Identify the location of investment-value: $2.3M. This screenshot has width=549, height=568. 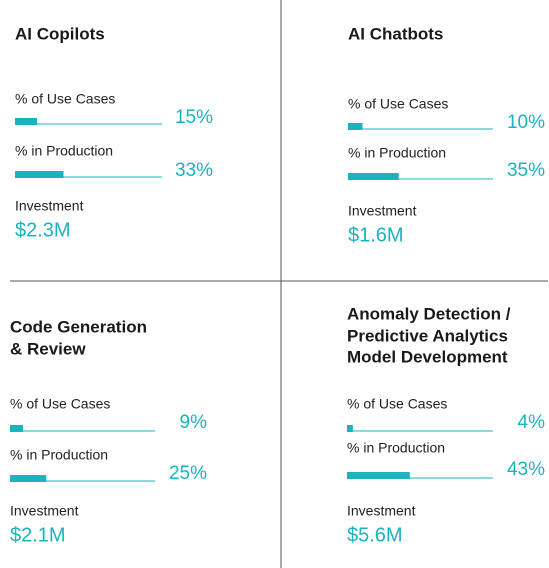
(43, 230).